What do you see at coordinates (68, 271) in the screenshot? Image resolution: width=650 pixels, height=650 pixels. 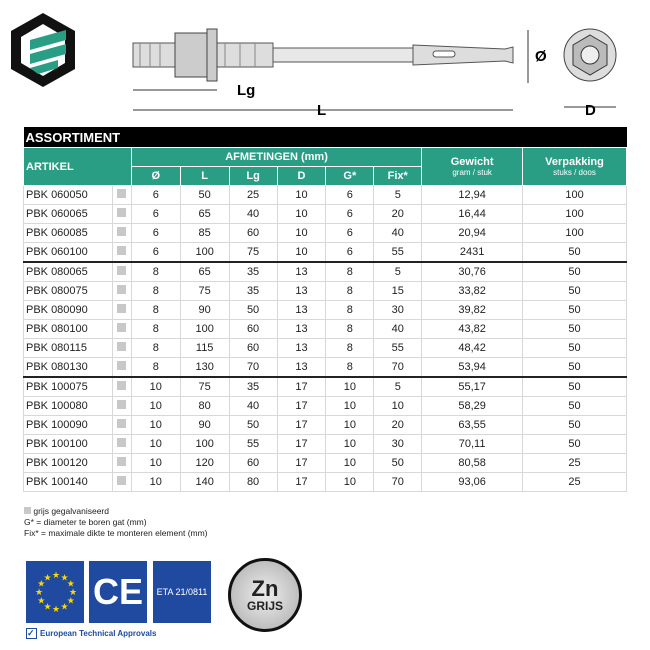 I see `cell-artikel: PBK 080065` at bounding box center [68, 271].